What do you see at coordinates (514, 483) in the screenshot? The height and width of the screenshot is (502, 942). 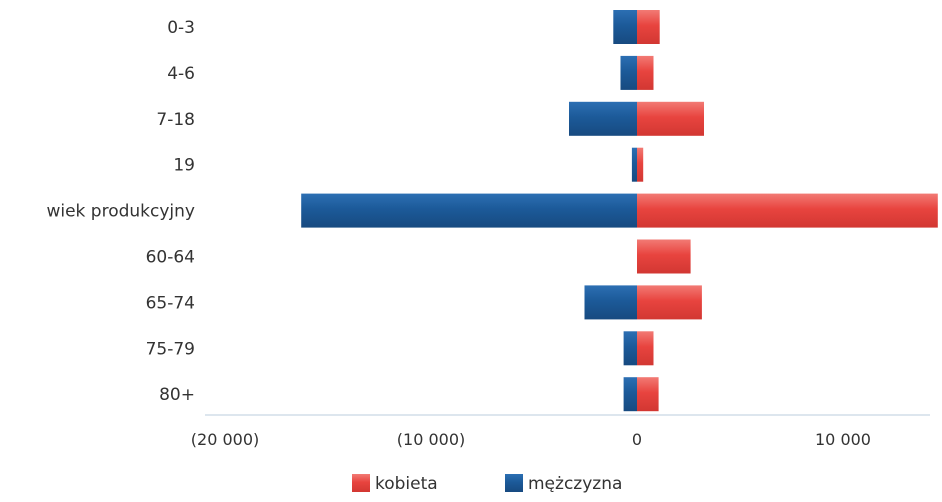 I see `legend-swatch-mezczyzna` at bounding box center [514, 483].